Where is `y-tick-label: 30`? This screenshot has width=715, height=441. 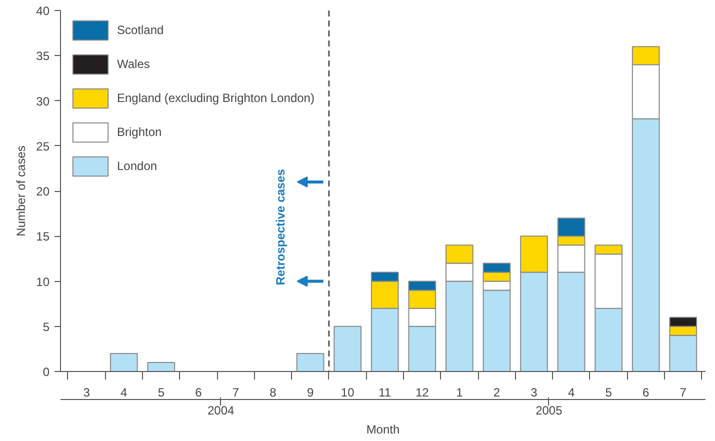 y-tick-label: 30 is located at coordinates (43, 101).